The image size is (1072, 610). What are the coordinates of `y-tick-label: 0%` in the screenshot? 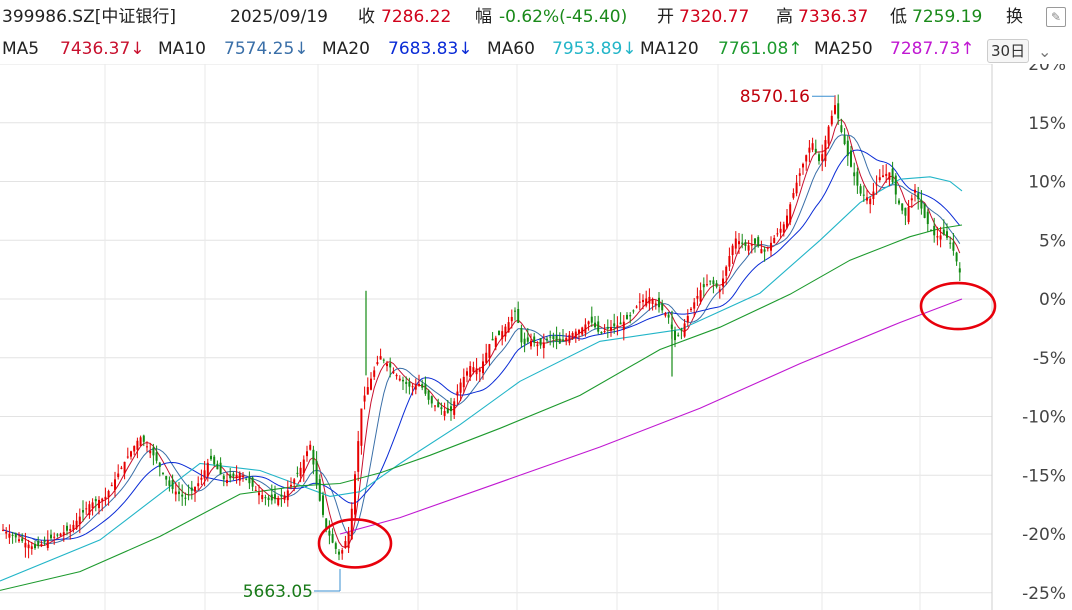 It's located at (1052, 300).